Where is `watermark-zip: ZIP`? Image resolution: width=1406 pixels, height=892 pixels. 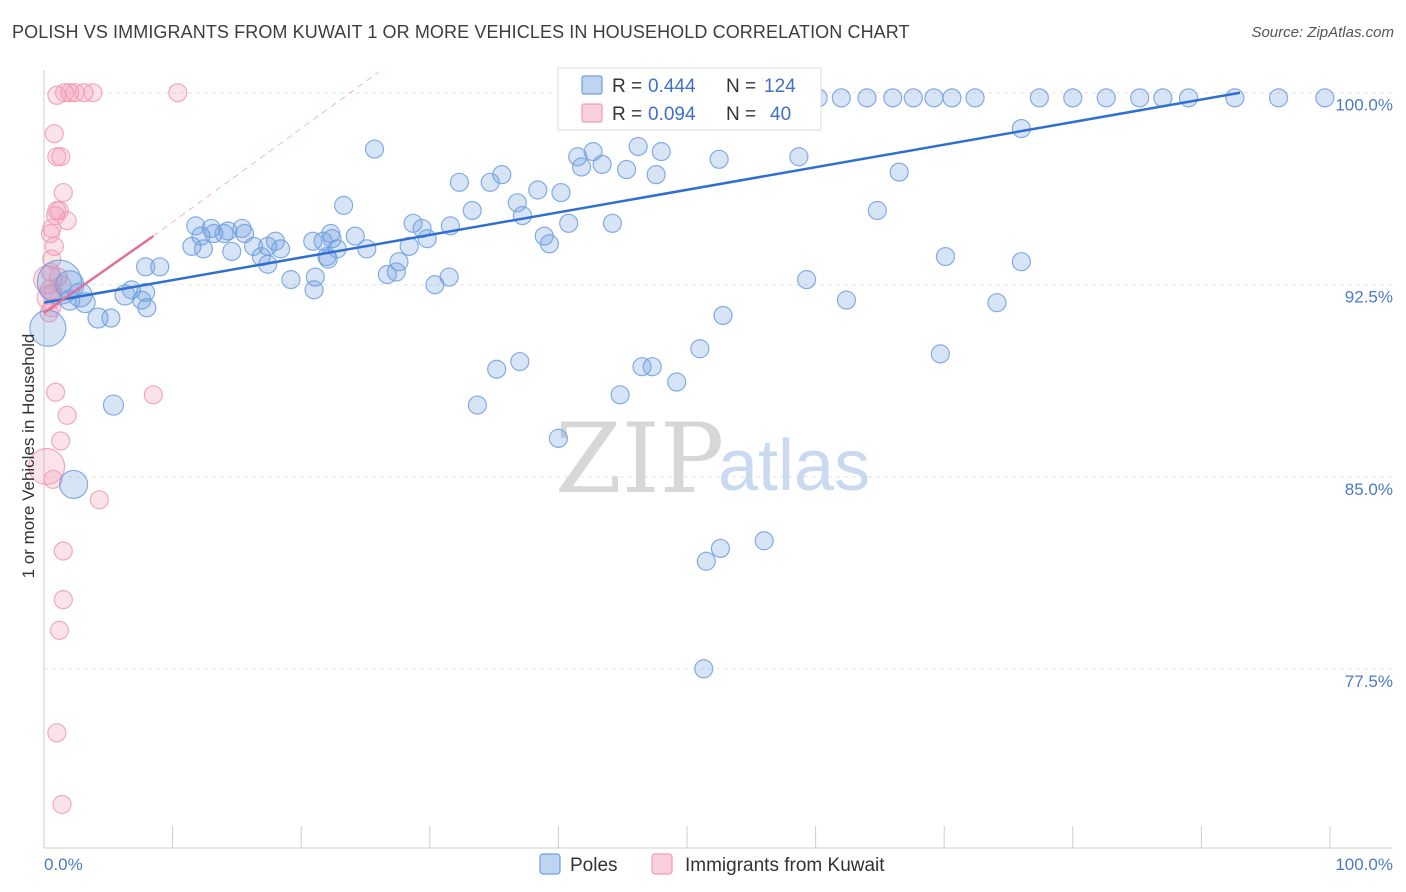 watermark-zip: ZIP is located at coordinates (639, 459).